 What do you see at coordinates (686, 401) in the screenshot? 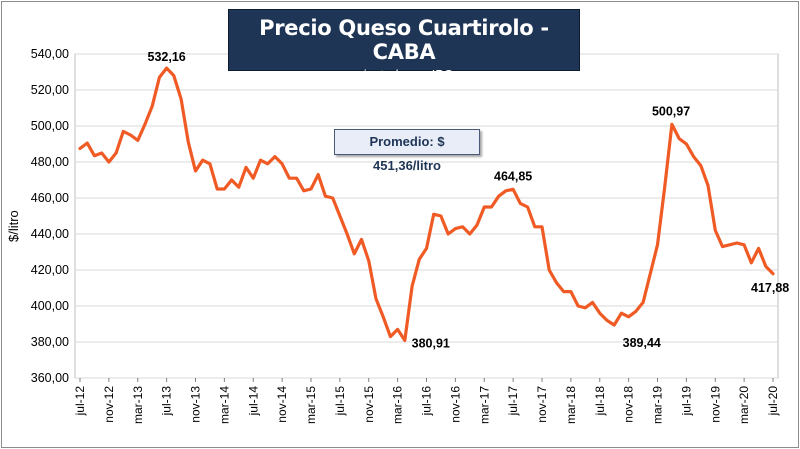
I see `x-tick-label: jul-19` at bounding box center [686, 401].